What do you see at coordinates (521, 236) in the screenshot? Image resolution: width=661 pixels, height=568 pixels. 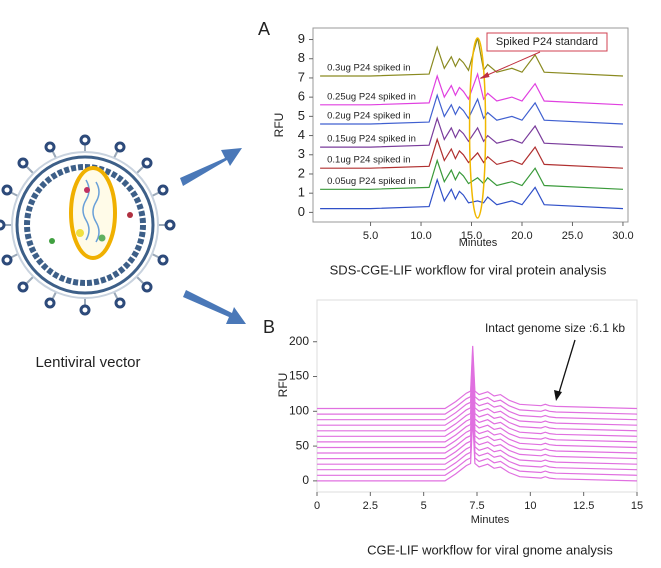 I see `x-tick-label: 20.0` at bounding box center [521, 236].